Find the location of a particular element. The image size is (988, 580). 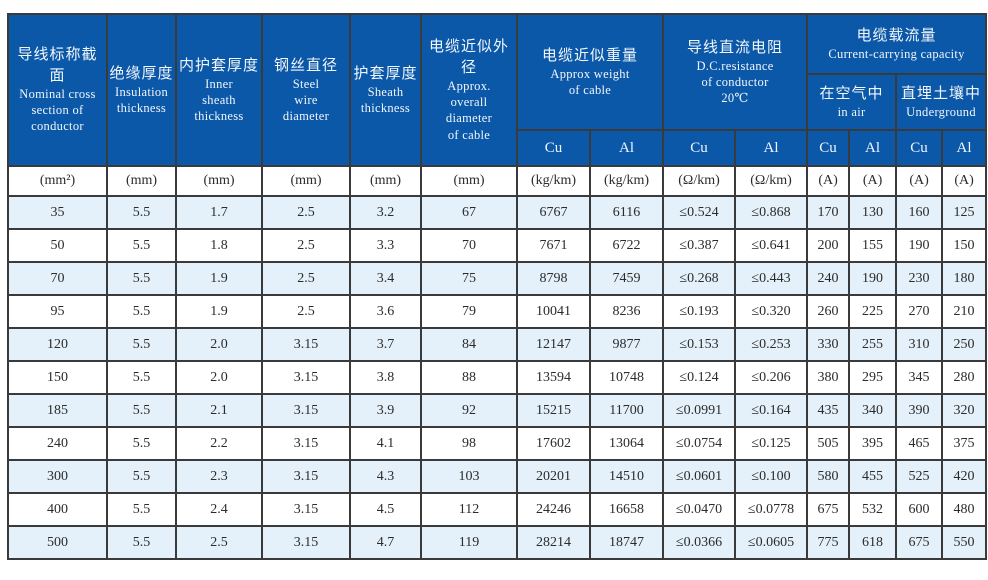

header-steel-wire-diameter-zh: 钢丝直径 is located at coordinates (305, 65).